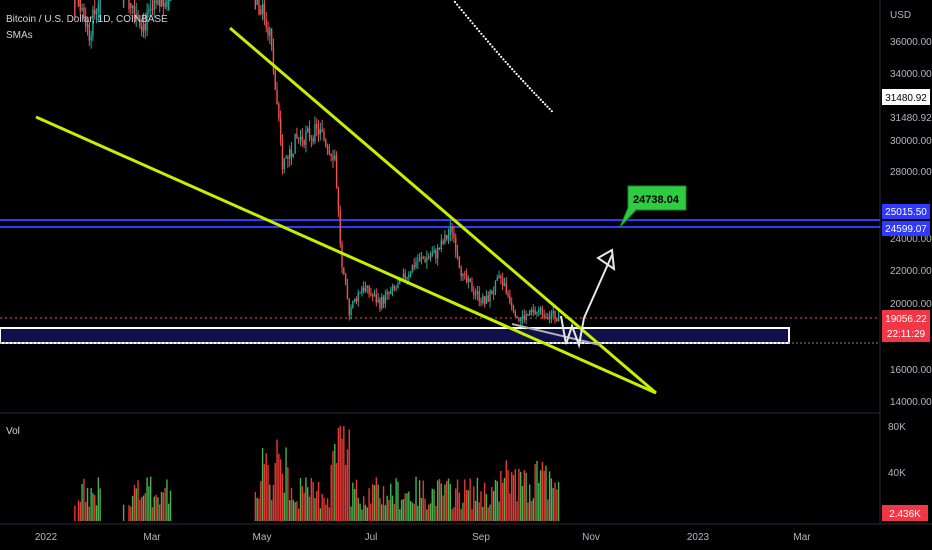  What do you see at coordinates (13, 431) in the screenshot?
I see `volume-label: Vol` at bounding box center [13, 431].